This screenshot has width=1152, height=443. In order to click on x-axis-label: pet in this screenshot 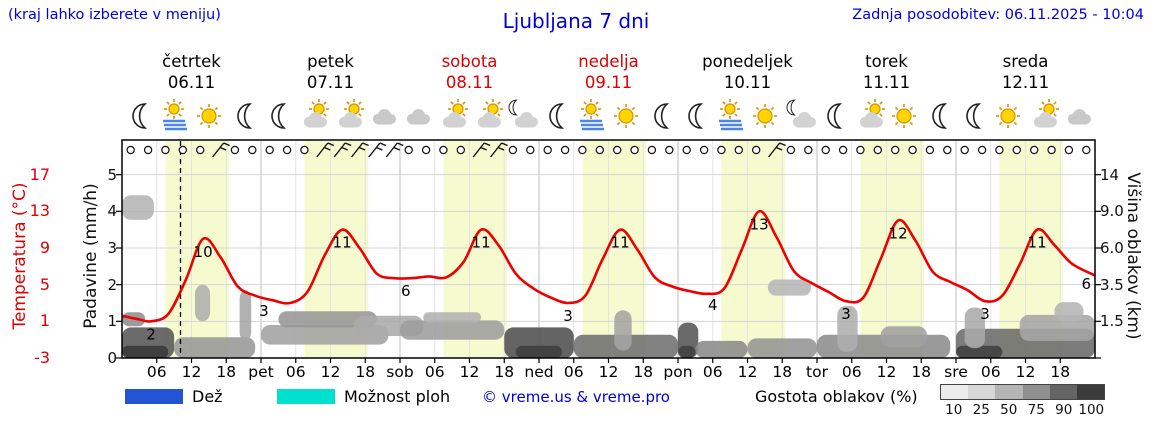, I will do `click(260, 372)`.